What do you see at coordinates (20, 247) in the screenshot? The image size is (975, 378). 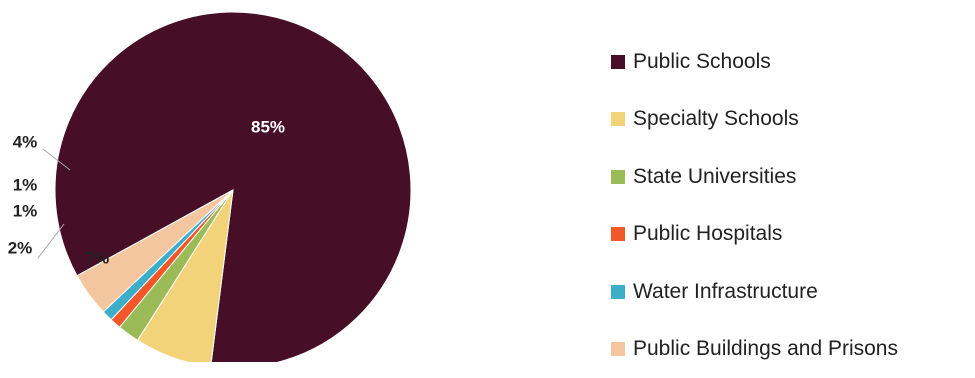 I see `data-label: 2%` at bounding box center [20, 247].